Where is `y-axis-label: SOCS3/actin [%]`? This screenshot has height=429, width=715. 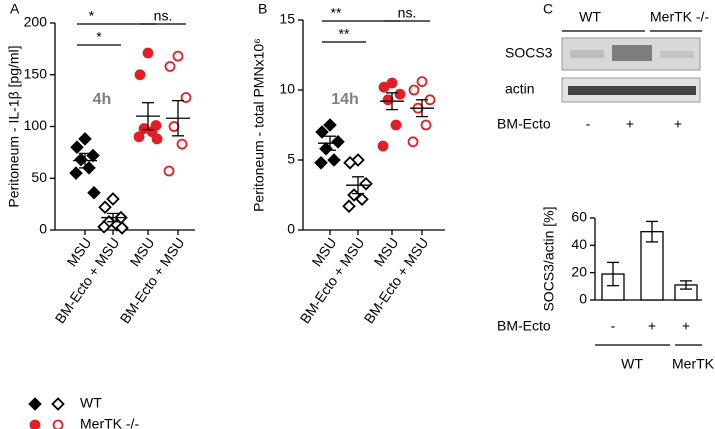 y-axis-label: SOCS3/actin [%] is located at coordinates (549, 258).